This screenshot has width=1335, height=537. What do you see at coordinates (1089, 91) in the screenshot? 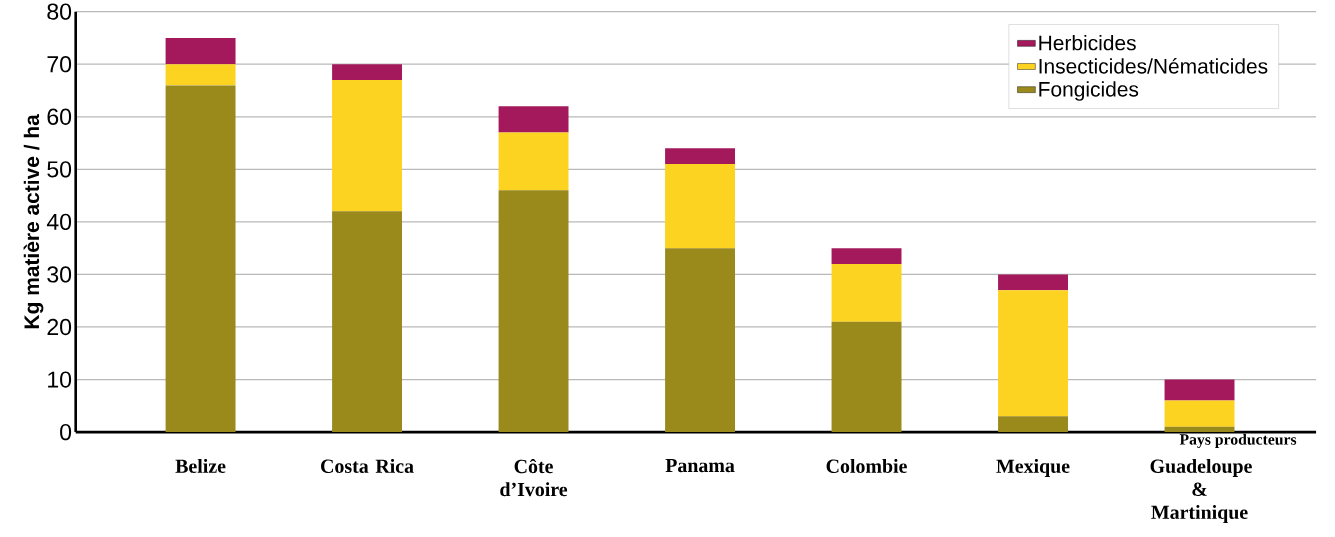
I see `legend-label: Fongicides` at bounding box center [1089, 91].